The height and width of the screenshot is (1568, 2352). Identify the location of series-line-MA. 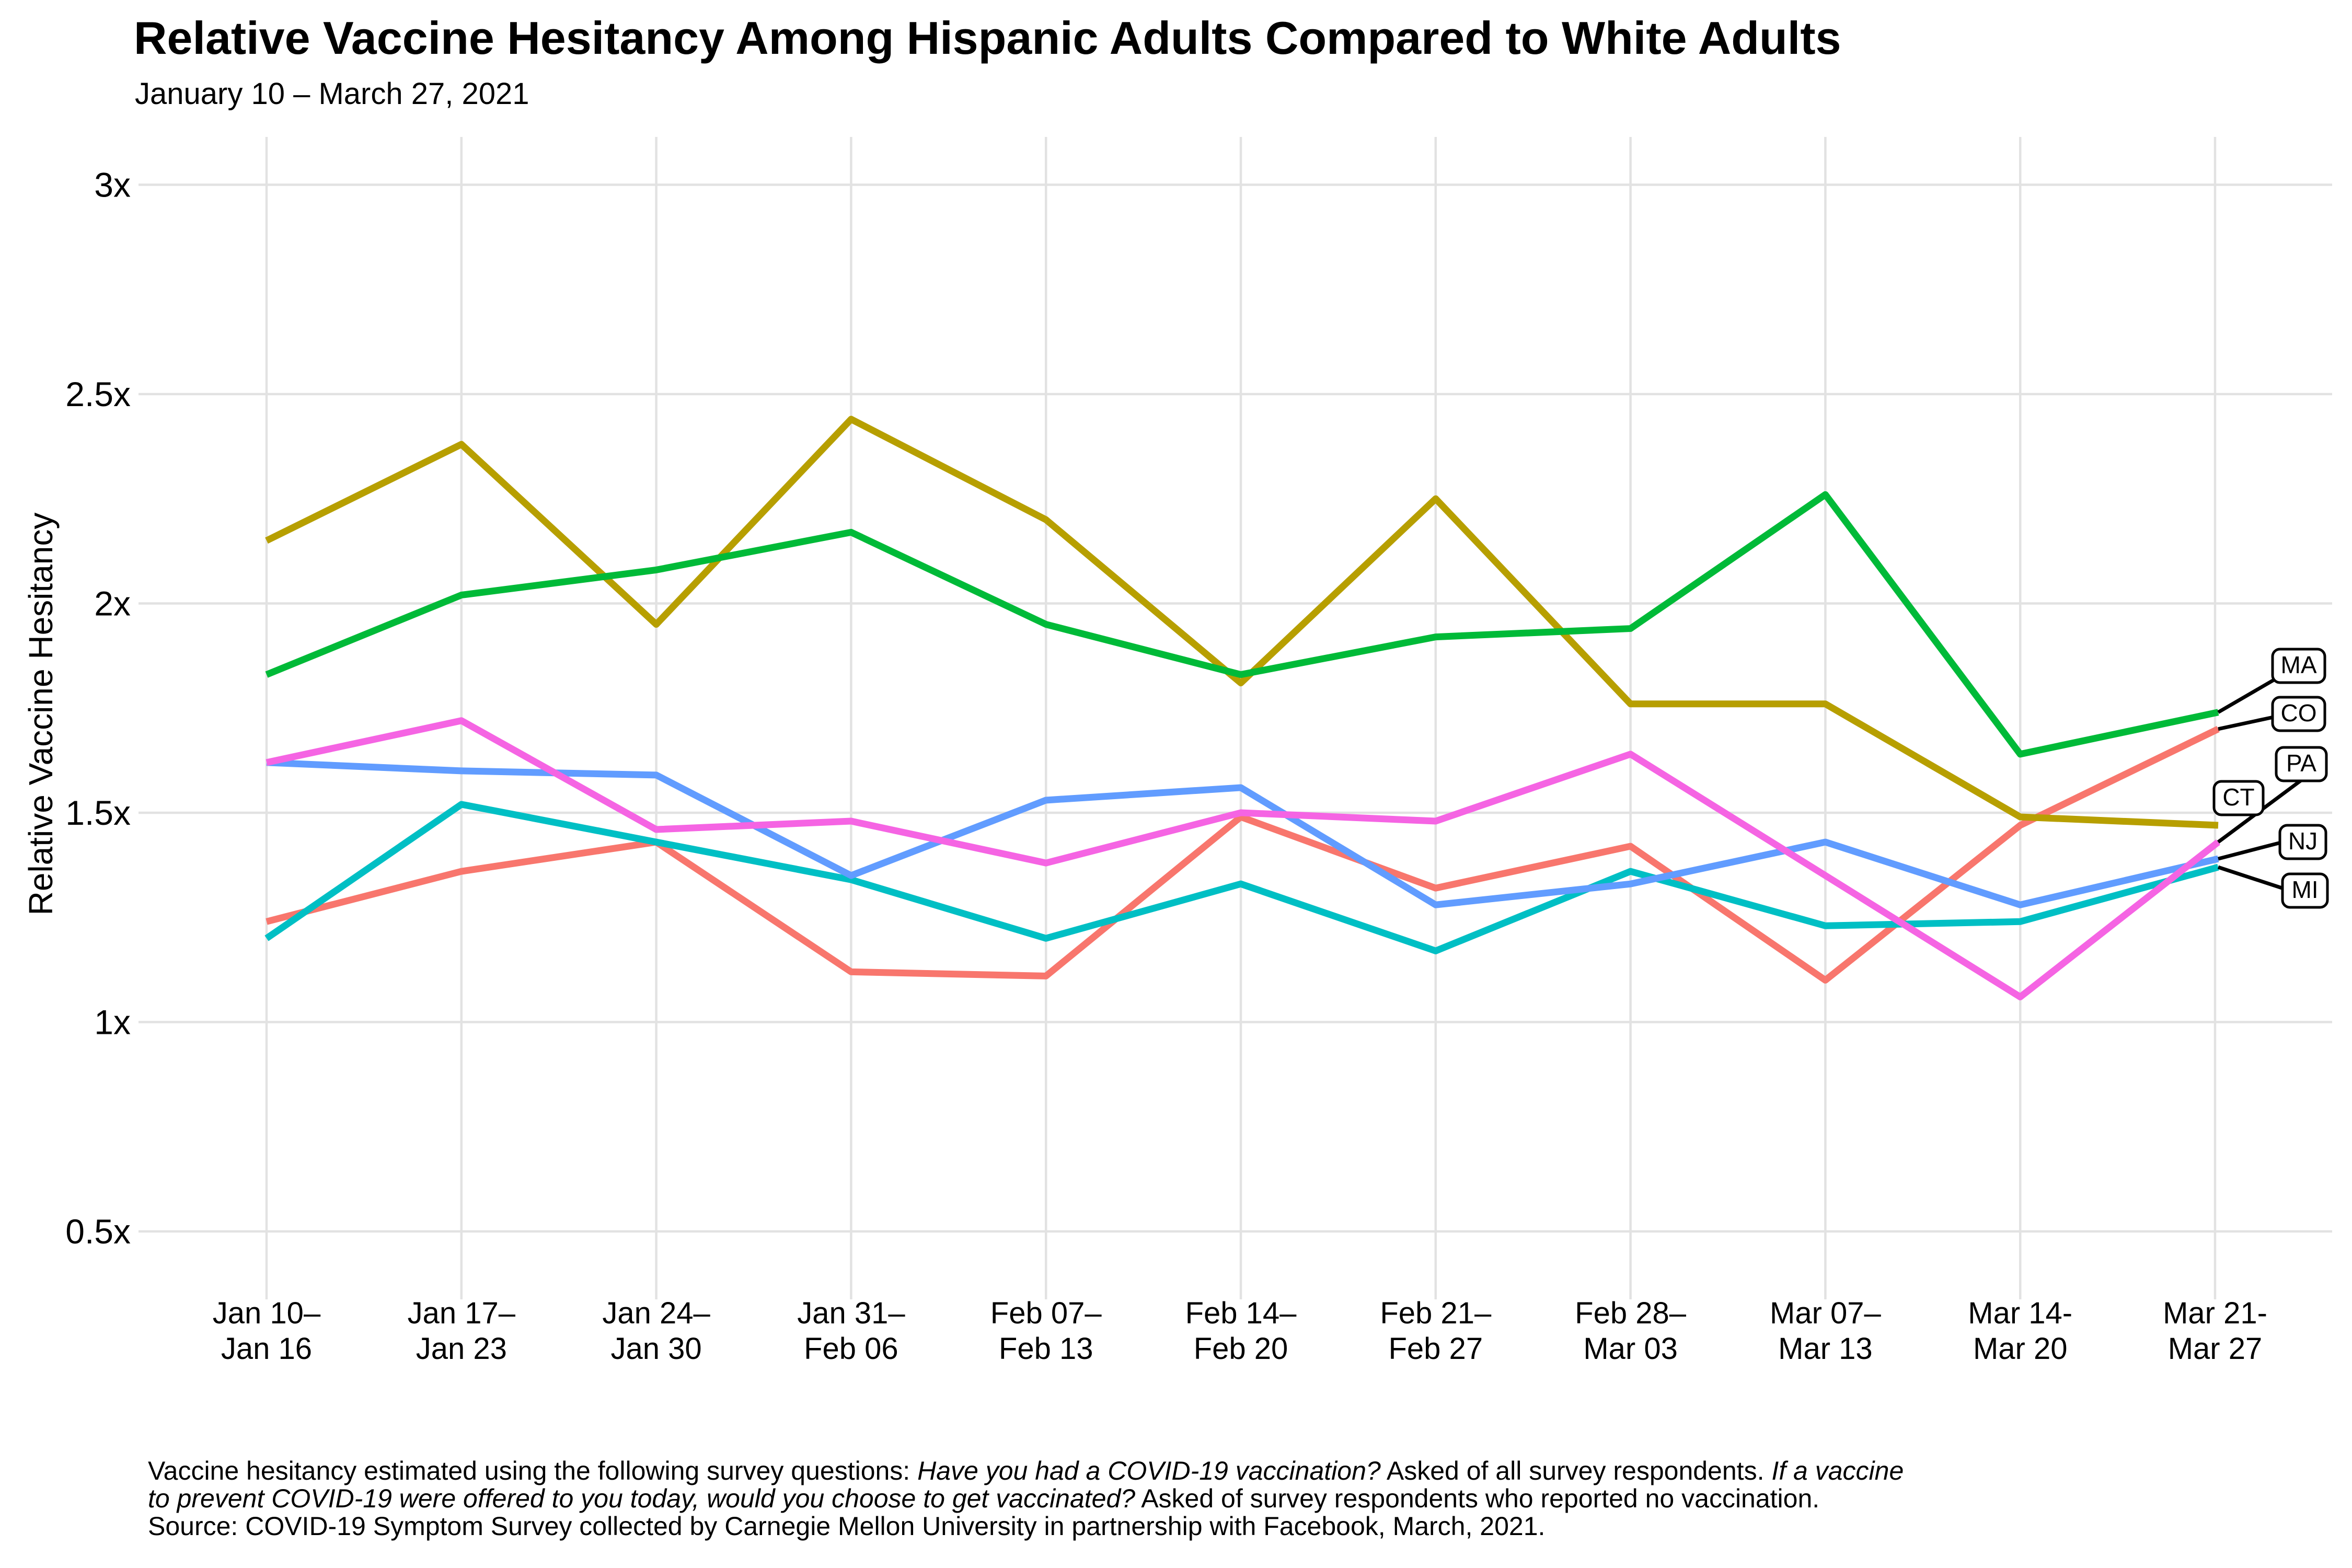
(1242, 624).